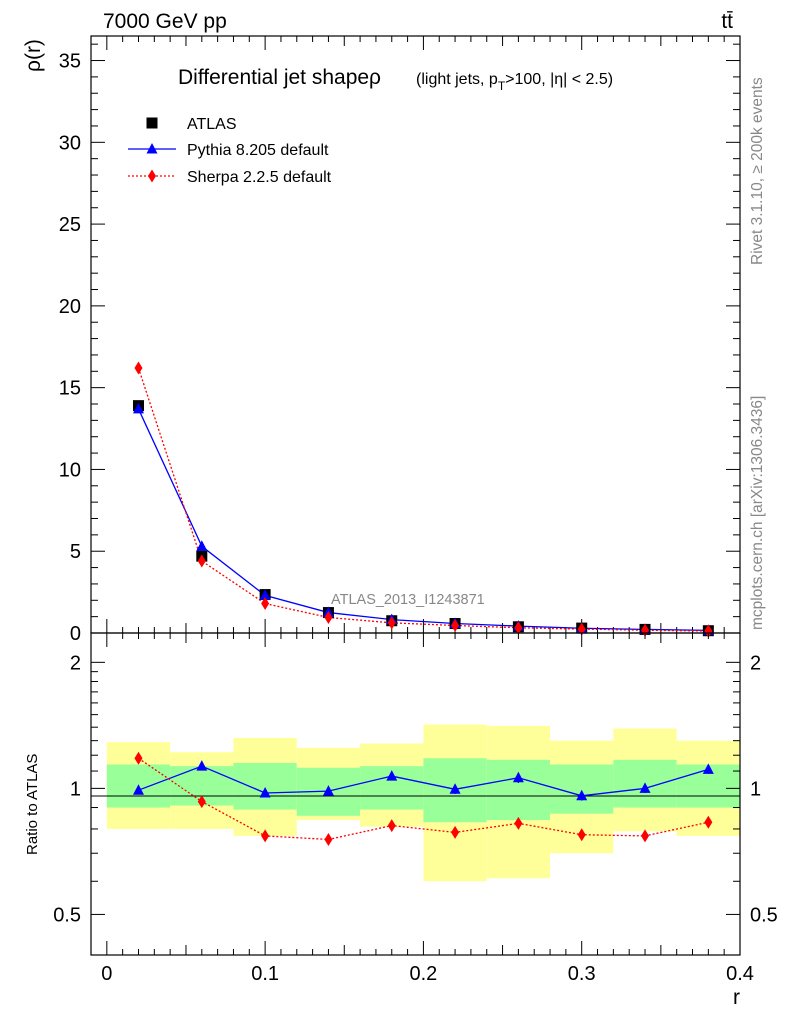  What do you see at coordinates (106, 974) in the screenshot?
I see `x-tick-label: 0` at bounding box center [106, 974].